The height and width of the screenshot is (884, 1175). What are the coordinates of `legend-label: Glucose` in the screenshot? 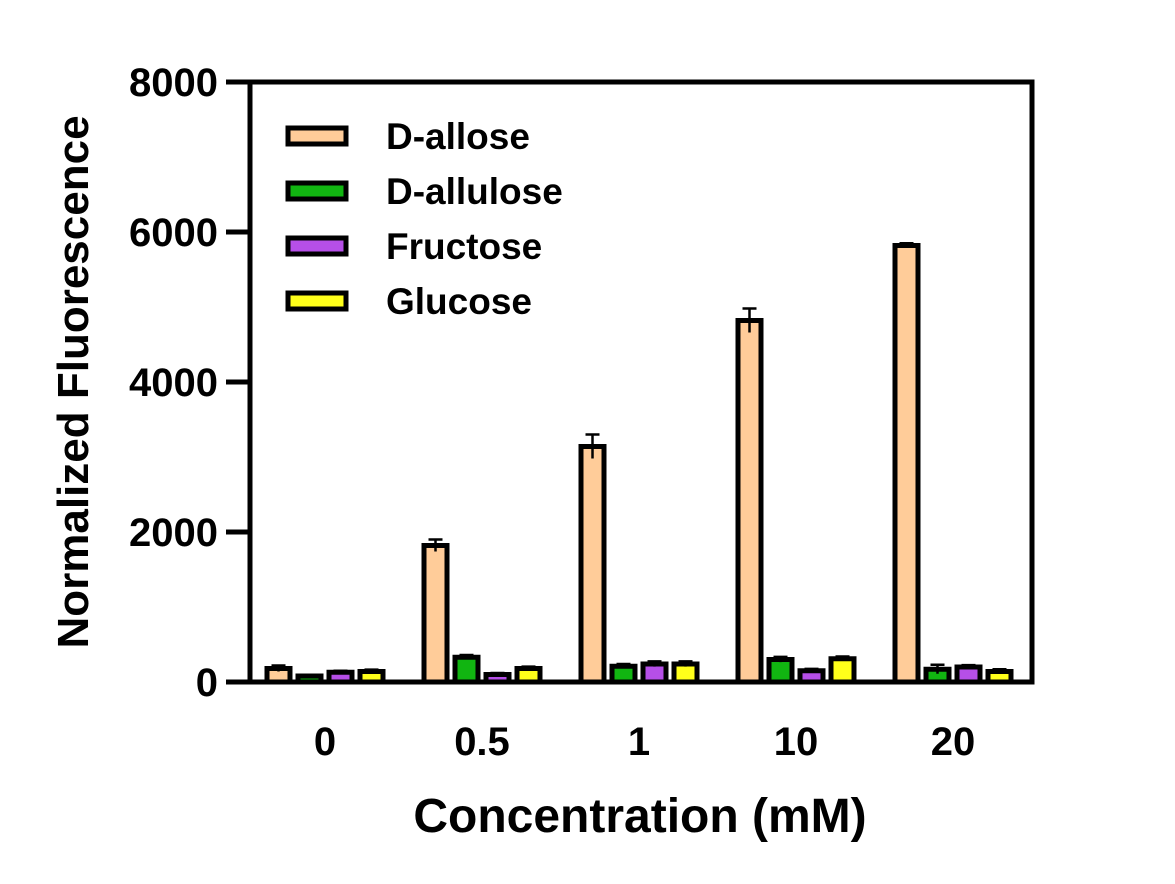 It's located at (459, 301).